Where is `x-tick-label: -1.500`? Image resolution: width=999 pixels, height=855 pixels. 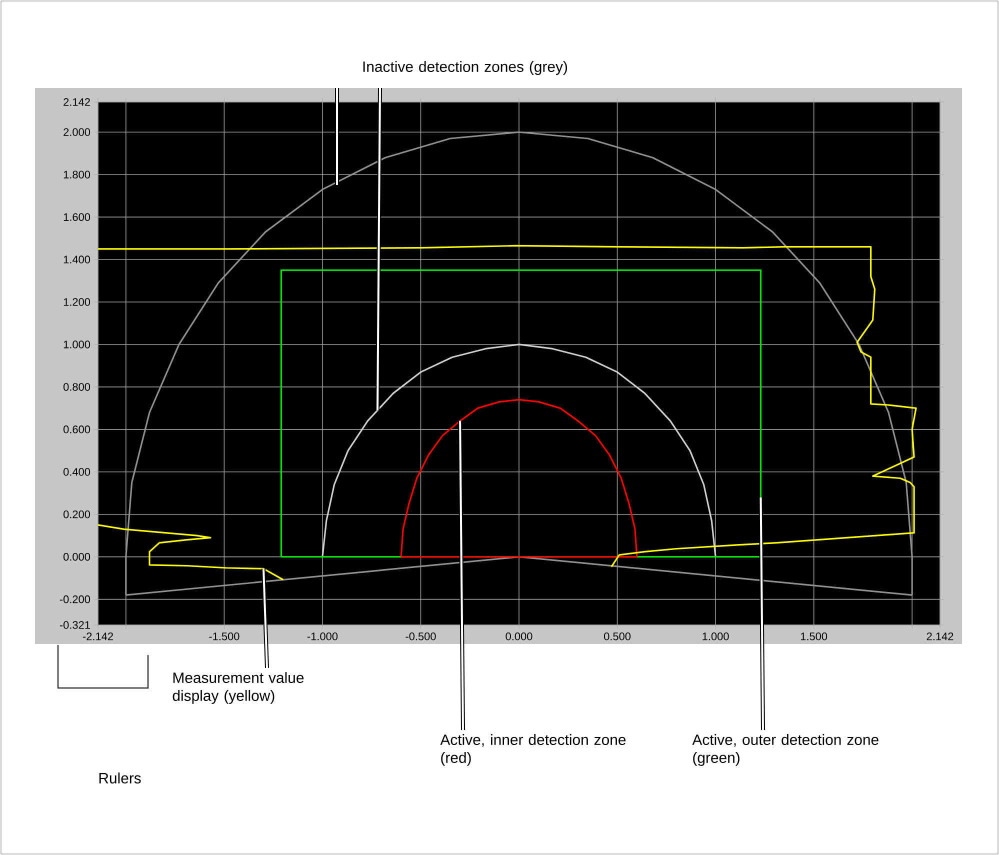
x-tick-label: -1.500 is located at coordinates (224, 636).